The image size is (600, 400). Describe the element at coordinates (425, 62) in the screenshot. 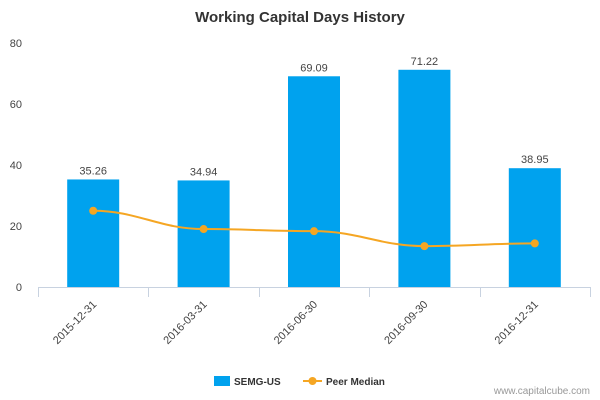

I see `bar-data-label: 71.22` at that location.